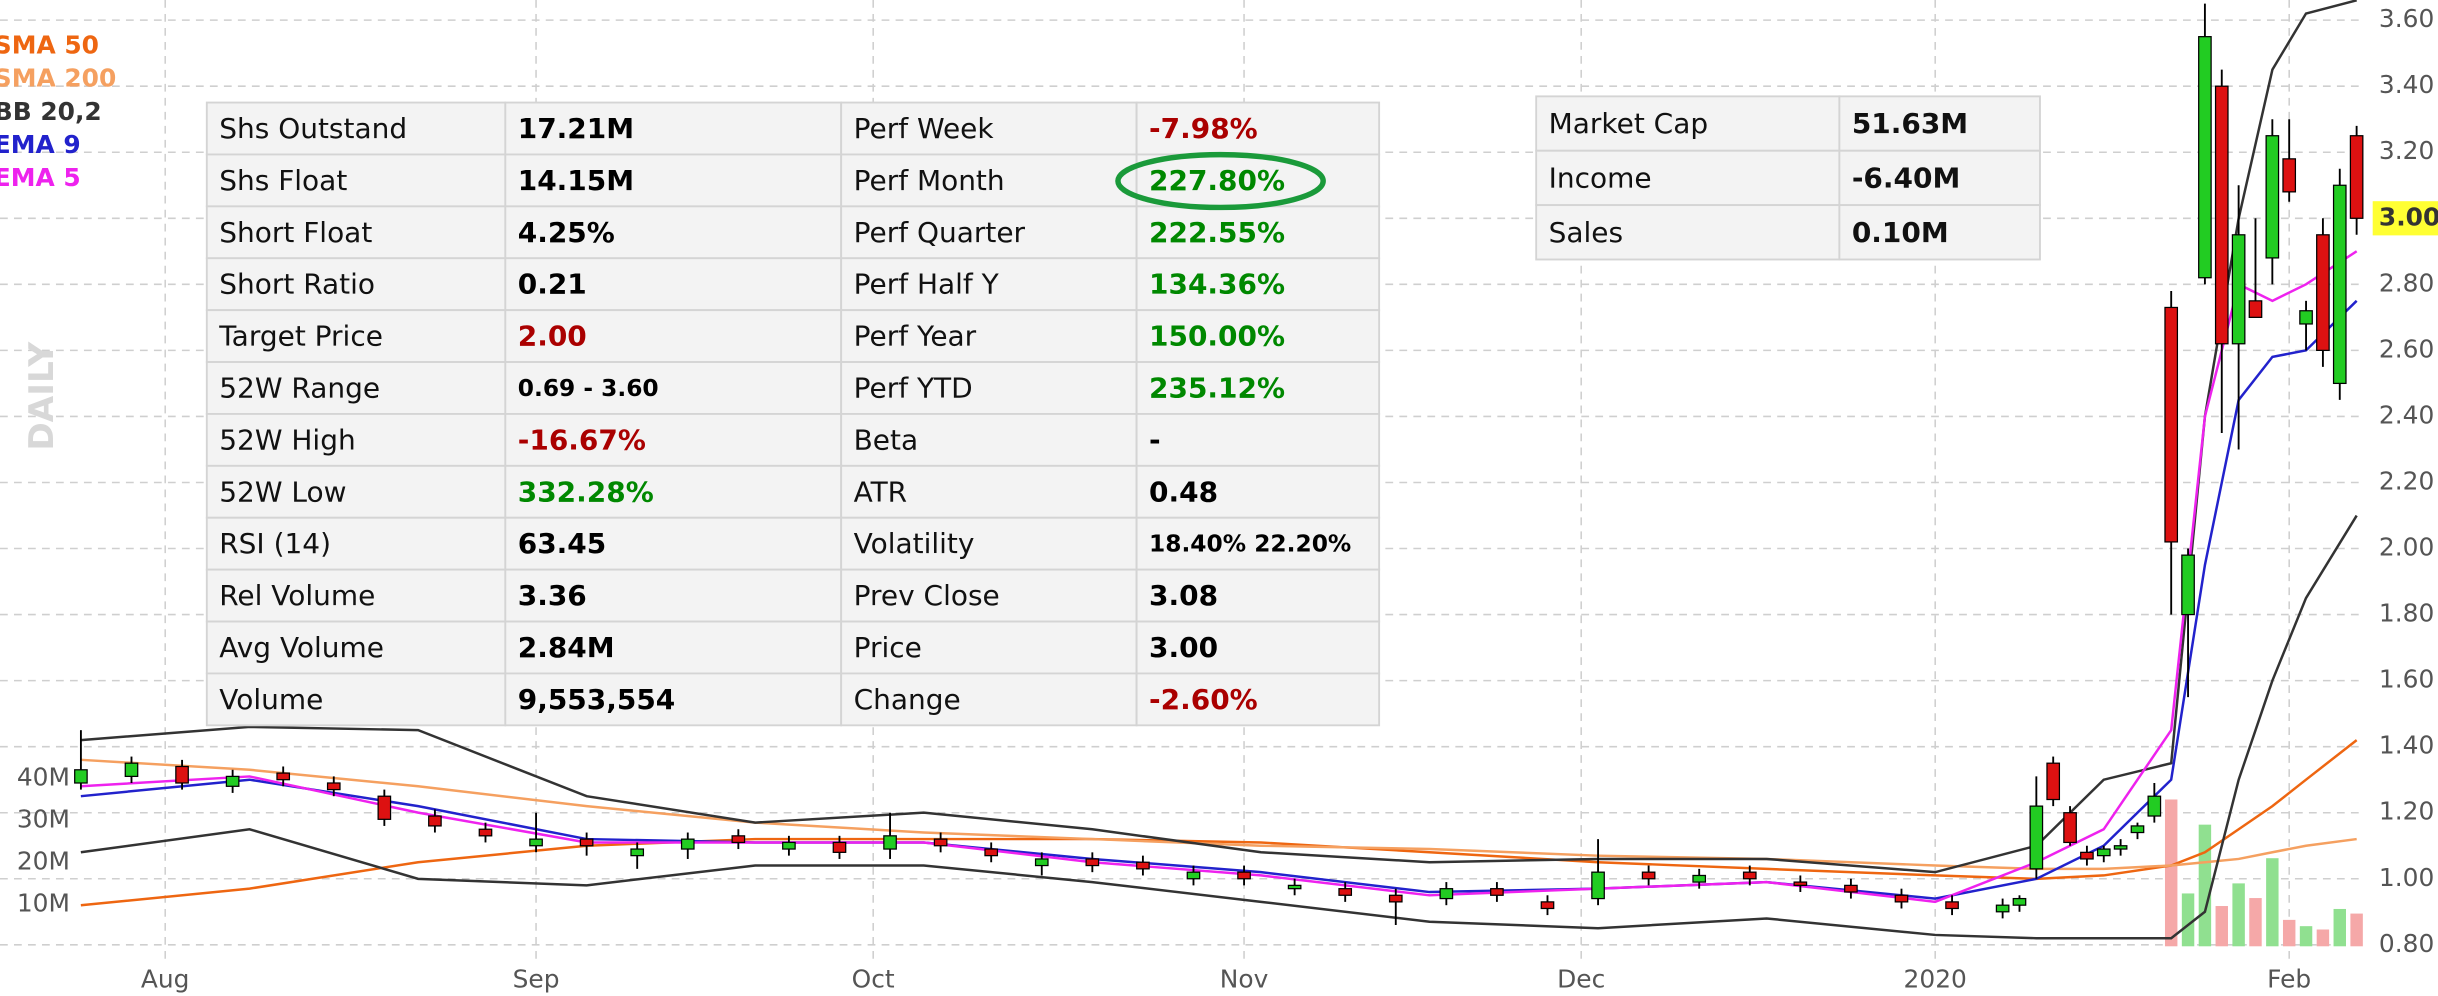 This screenshot has height=996, width=2438. Describe the element at coordinates (287, 439) in the screenshot. I see `table-label: 52W High` at that location.